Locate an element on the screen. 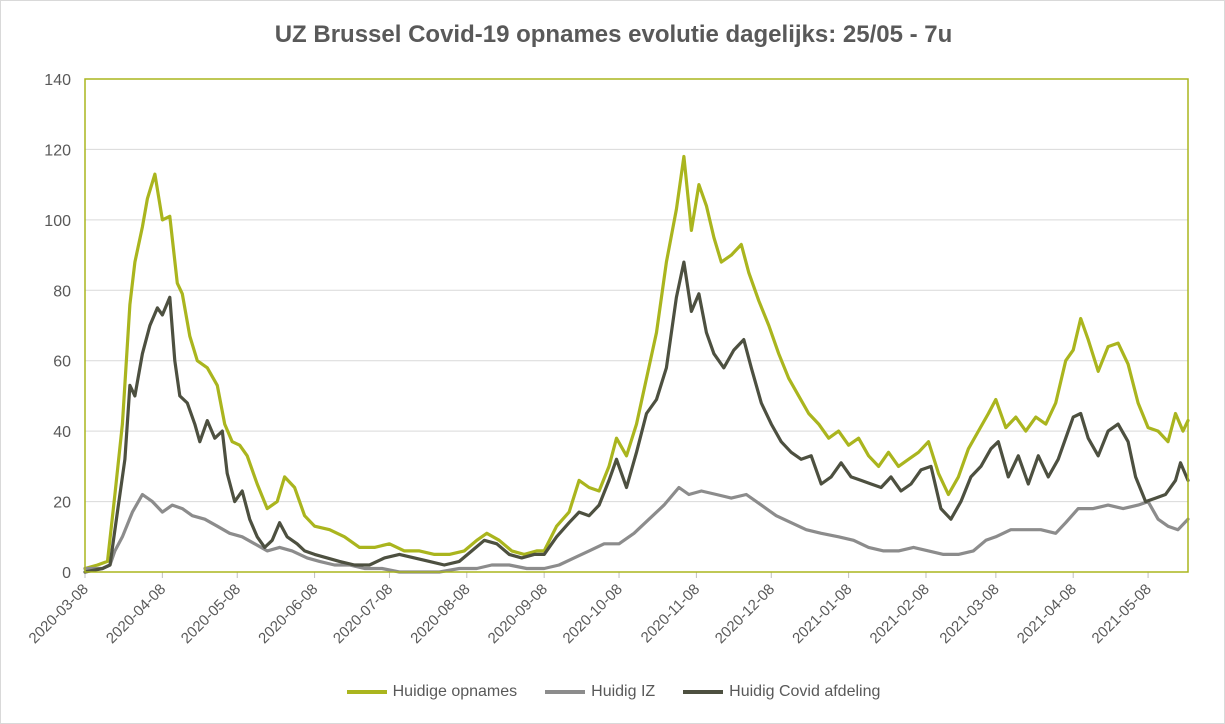 This screenshot has width=1225, height=724. y-tick-label: 20 is located at coordinates (62, 503).